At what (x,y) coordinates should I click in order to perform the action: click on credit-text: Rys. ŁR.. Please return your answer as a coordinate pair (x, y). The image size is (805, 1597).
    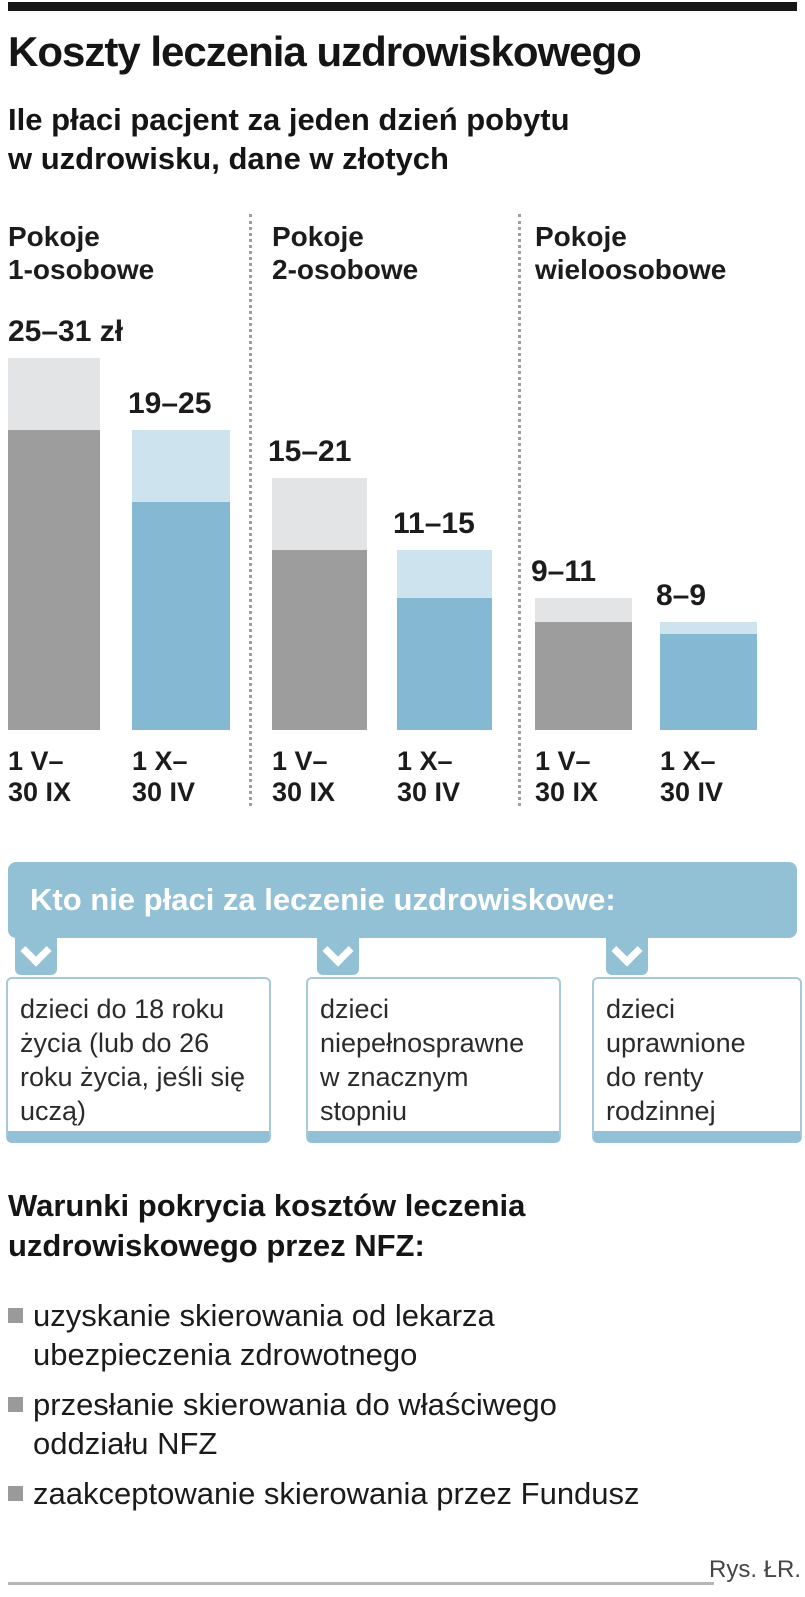
    Looking at the image, I should click on (754, 1569).